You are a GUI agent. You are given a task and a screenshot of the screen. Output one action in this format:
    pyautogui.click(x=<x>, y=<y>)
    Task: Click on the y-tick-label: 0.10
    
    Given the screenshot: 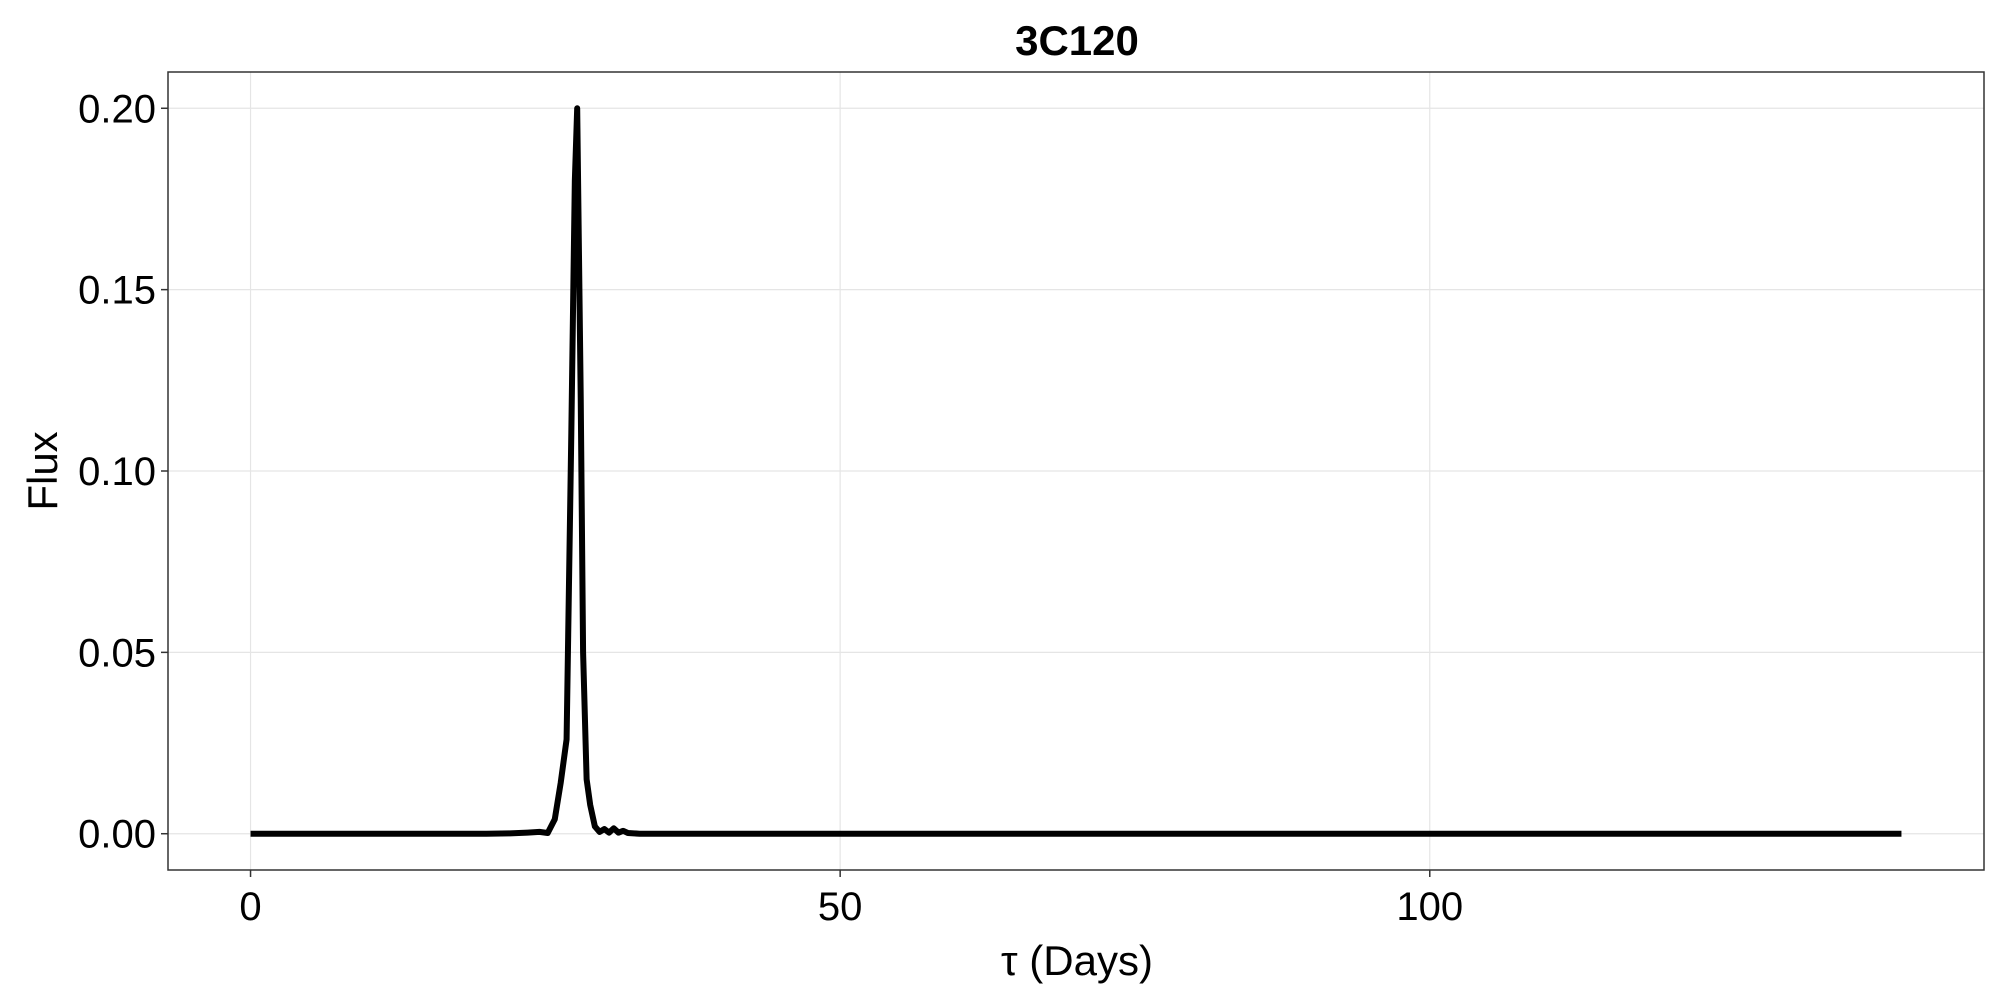 What is the action you would take?
    pyautogui.click(x=117, y=472)
    